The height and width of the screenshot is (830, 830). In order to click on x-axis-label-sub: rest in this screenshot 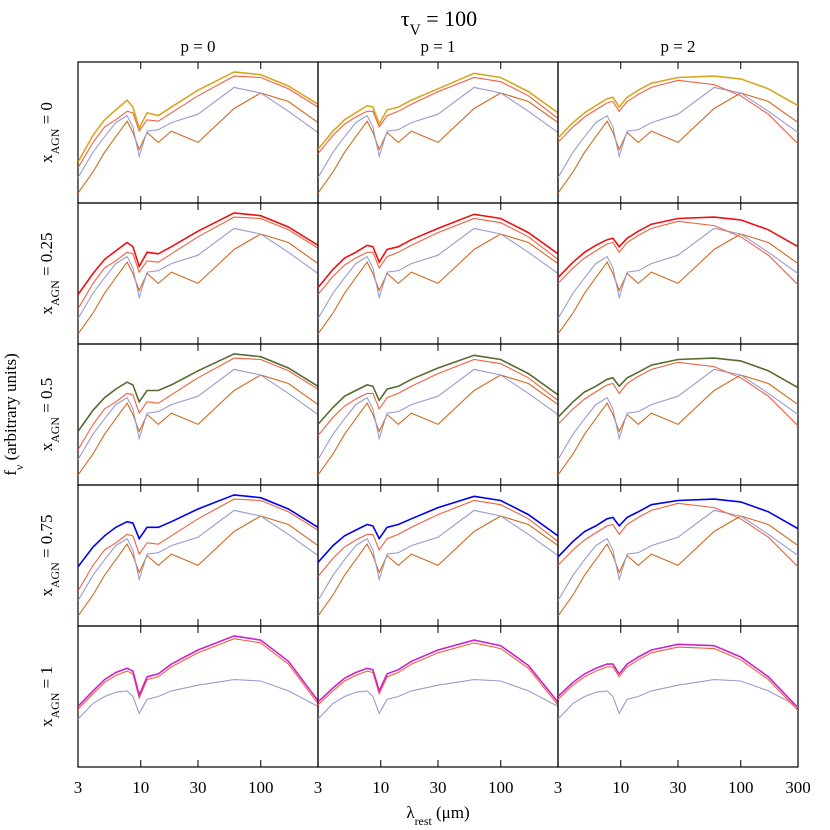, I will do `click(424, 821)`.